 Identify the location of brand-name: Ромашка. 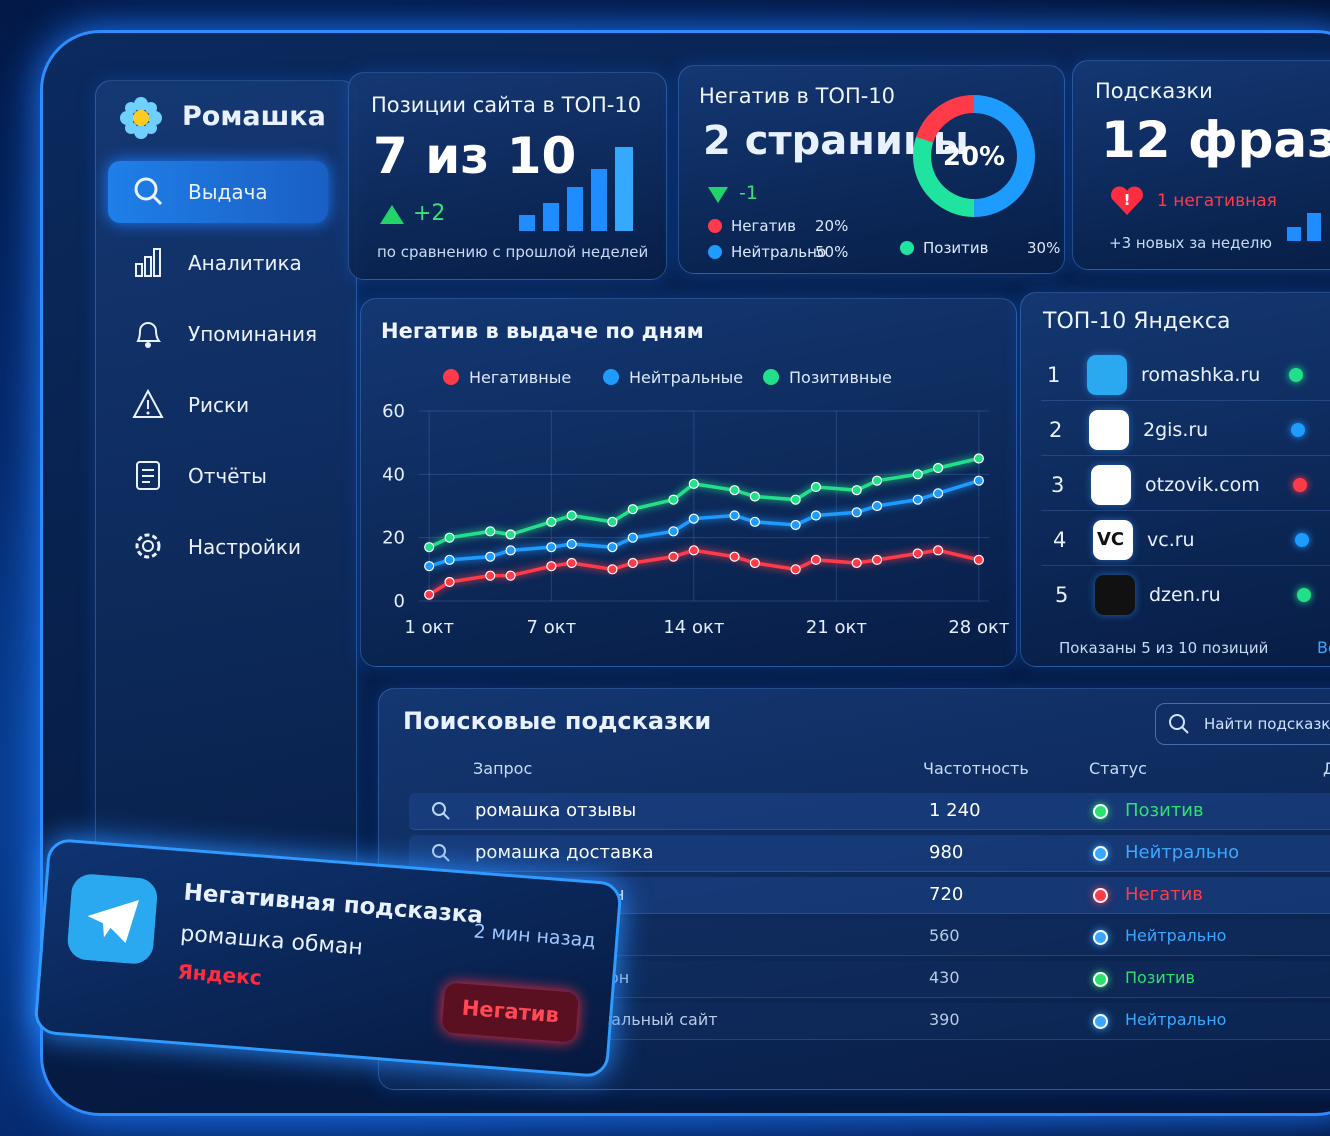
(254, 116).